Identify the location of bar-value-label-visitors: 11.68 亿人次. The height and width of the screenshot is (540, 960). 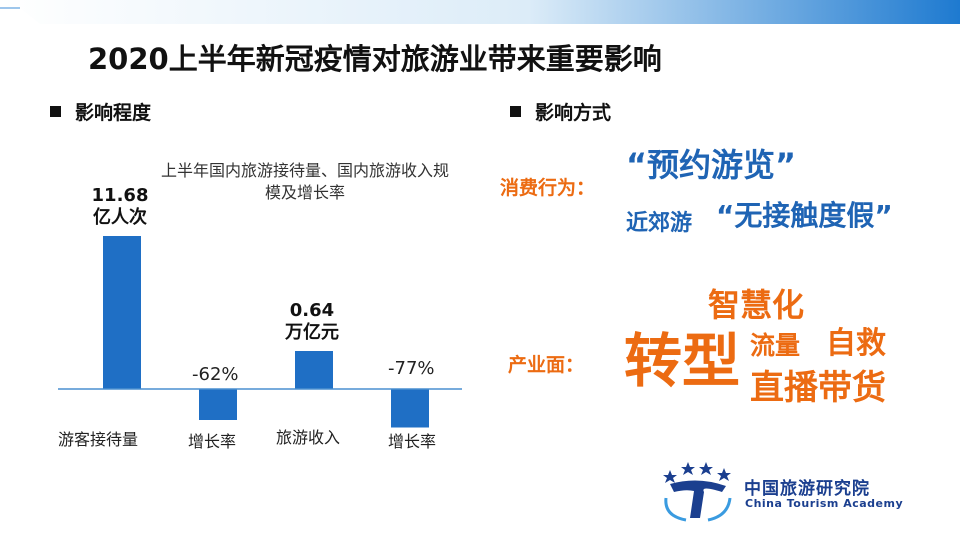
(120, 207).